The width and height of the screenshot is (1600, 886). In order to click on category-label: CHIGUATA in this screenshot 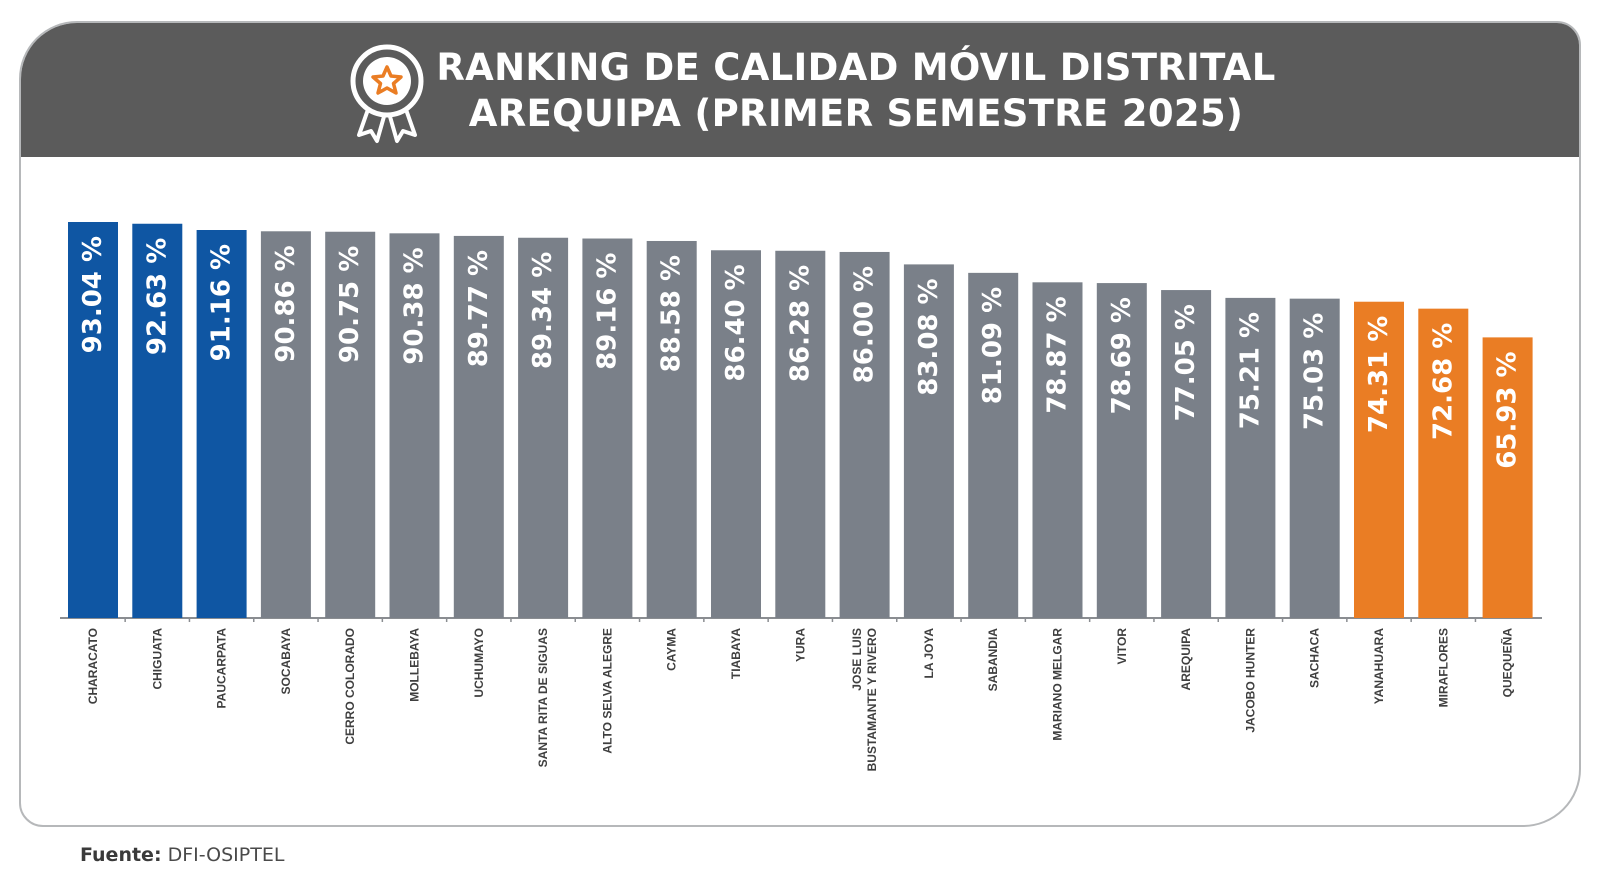, I will do `click(157, 659)`.